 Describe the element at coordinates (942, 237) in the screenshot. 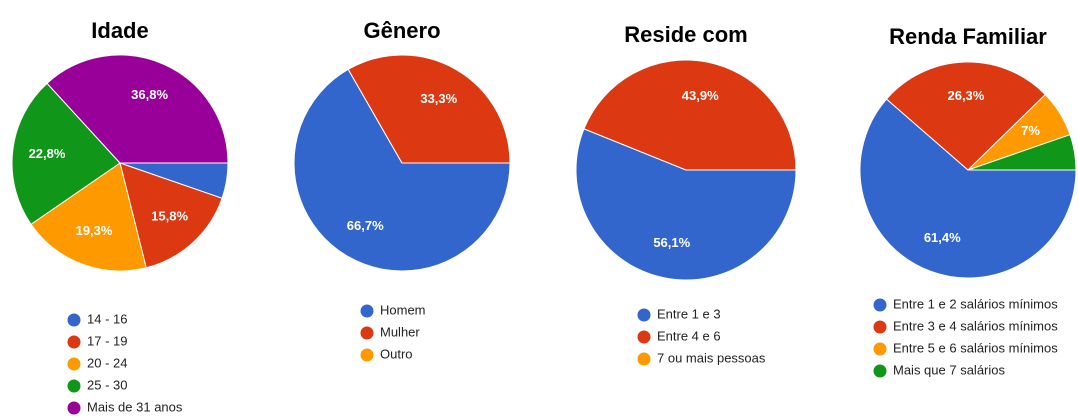

I see `data-label: 61,4%` at that location.